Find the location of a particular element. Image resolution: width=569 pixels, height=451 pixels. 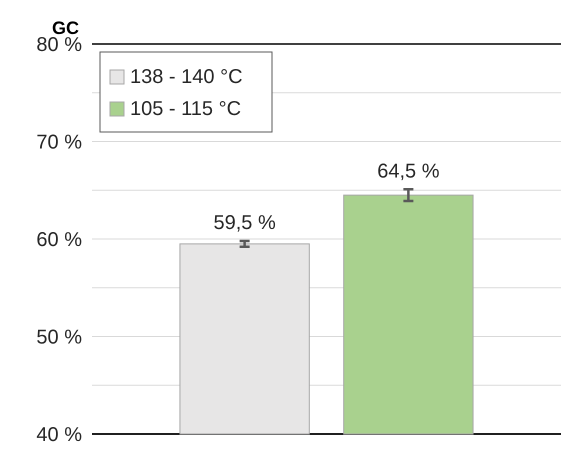

y-tick-label: 40 % is located at coordinates (59, 435).